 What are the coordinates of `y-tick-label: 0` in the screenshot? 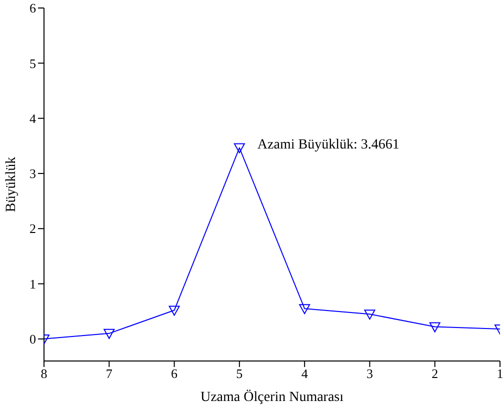 It's located at (33, 339).